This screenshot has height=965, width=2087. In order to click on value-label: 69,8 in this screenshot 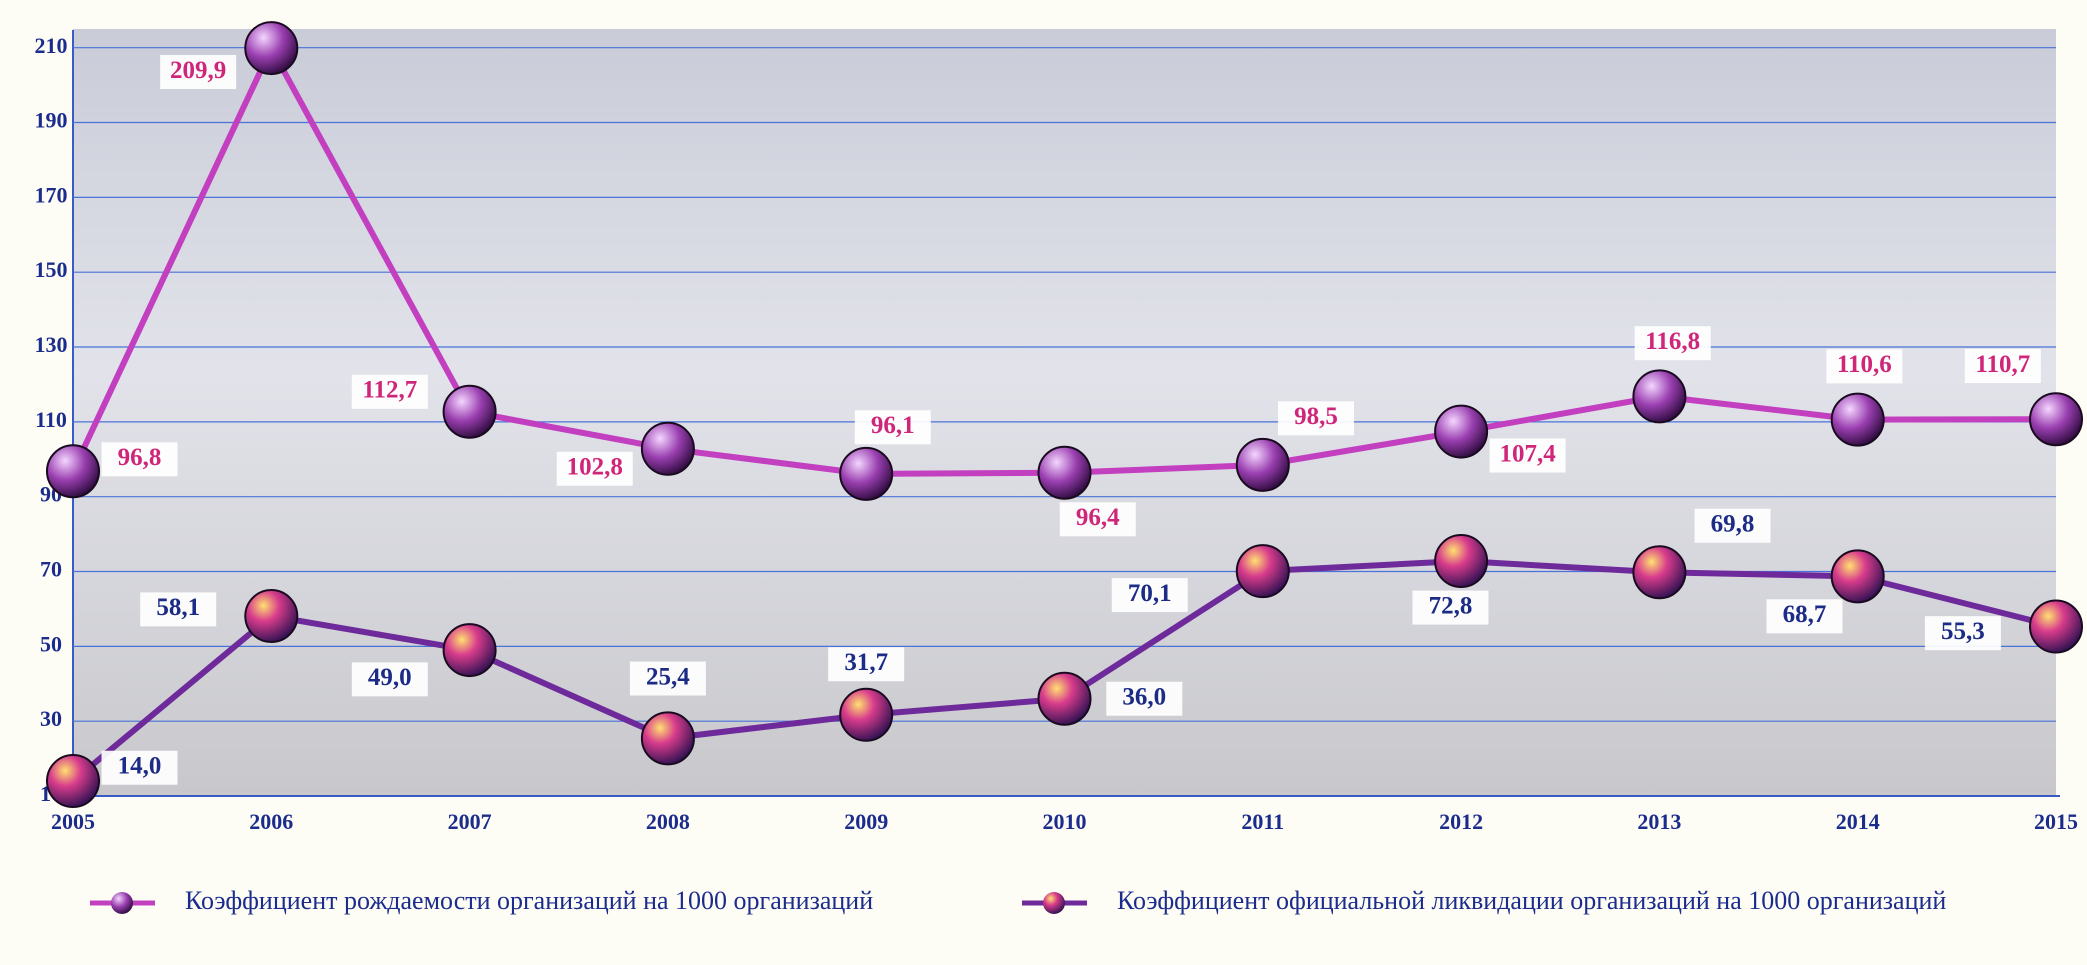, I will do `click(1733, 523)`.